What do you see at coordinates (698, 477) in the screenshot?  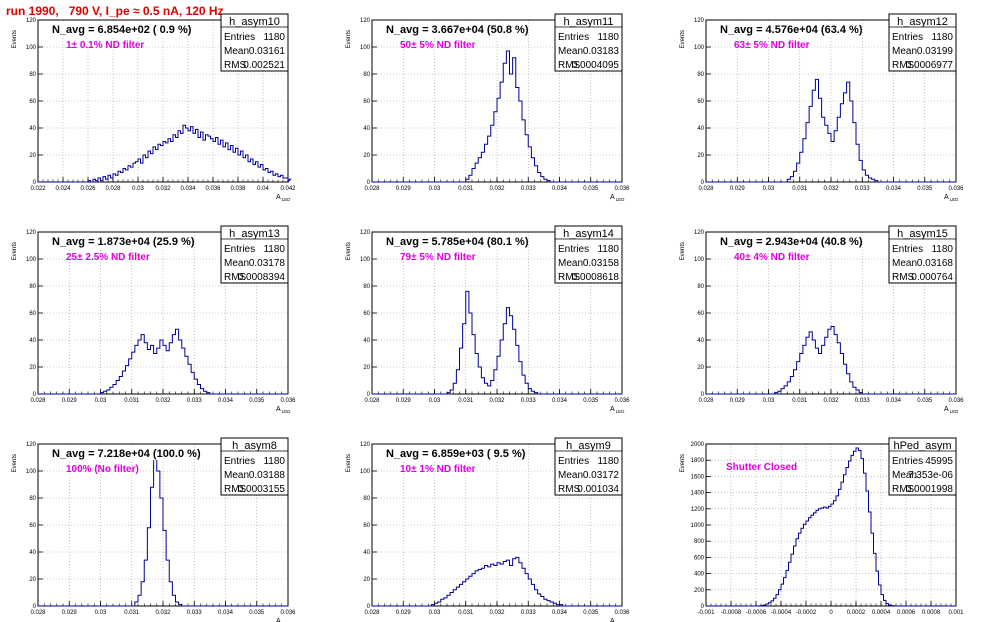 I see `y-tick-label: 1600` at bounding box center [698, 477].